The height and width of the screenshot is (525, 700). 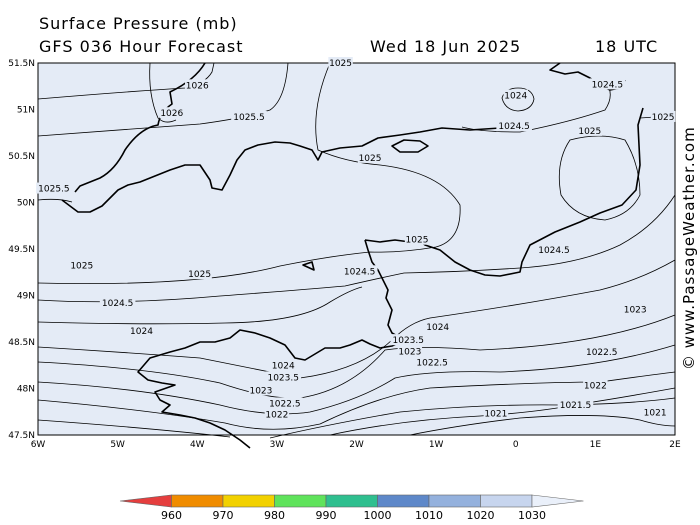 I want to click on coastline-isle-of-wight, so click(x=410, y=146).